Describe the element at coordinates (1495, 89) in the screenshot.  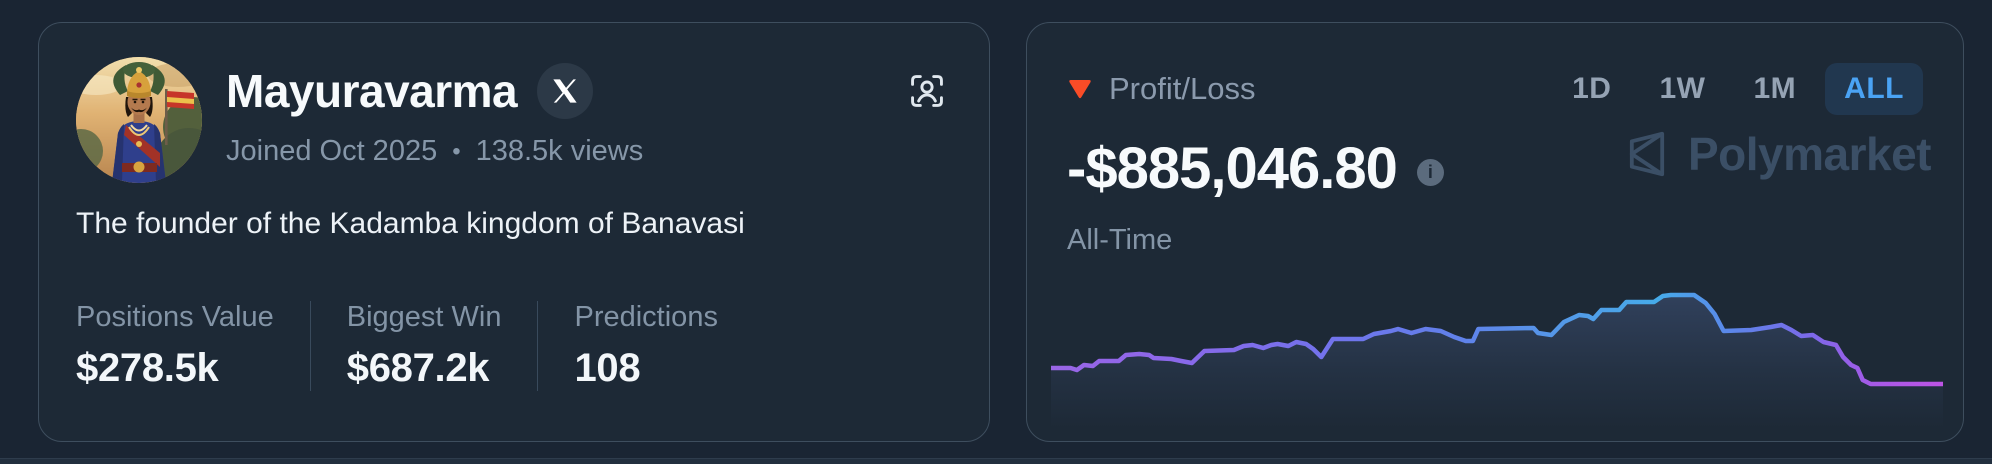
I see `pnl-header: Profit/Loss 1D 1W 1M ALL` at that location.